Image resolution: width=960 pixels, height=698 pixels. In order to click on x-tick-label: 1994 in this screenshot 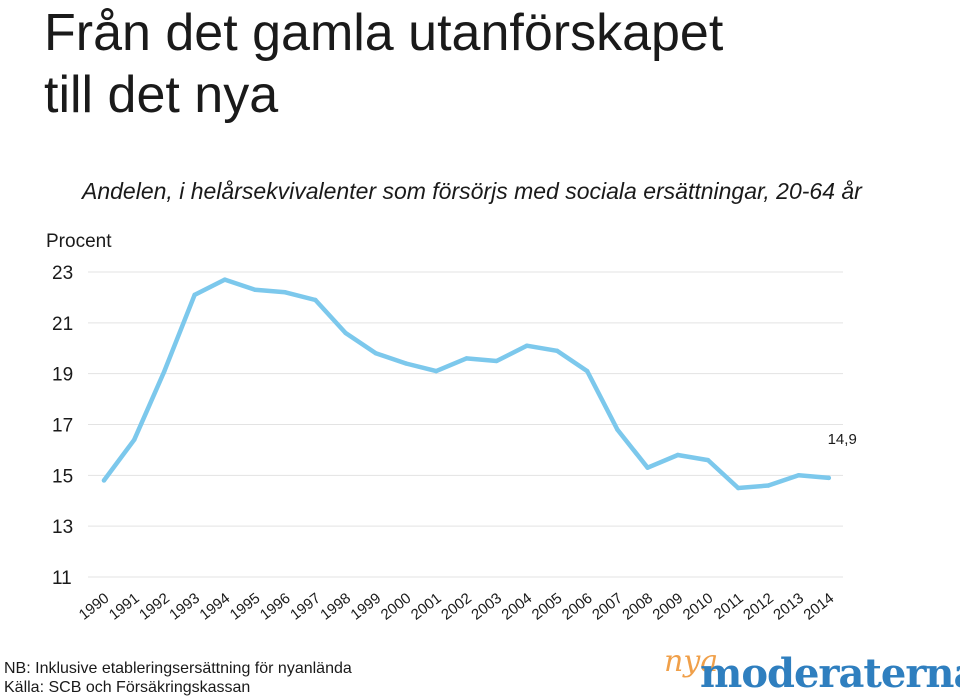, I will do `click(214, 607)`.